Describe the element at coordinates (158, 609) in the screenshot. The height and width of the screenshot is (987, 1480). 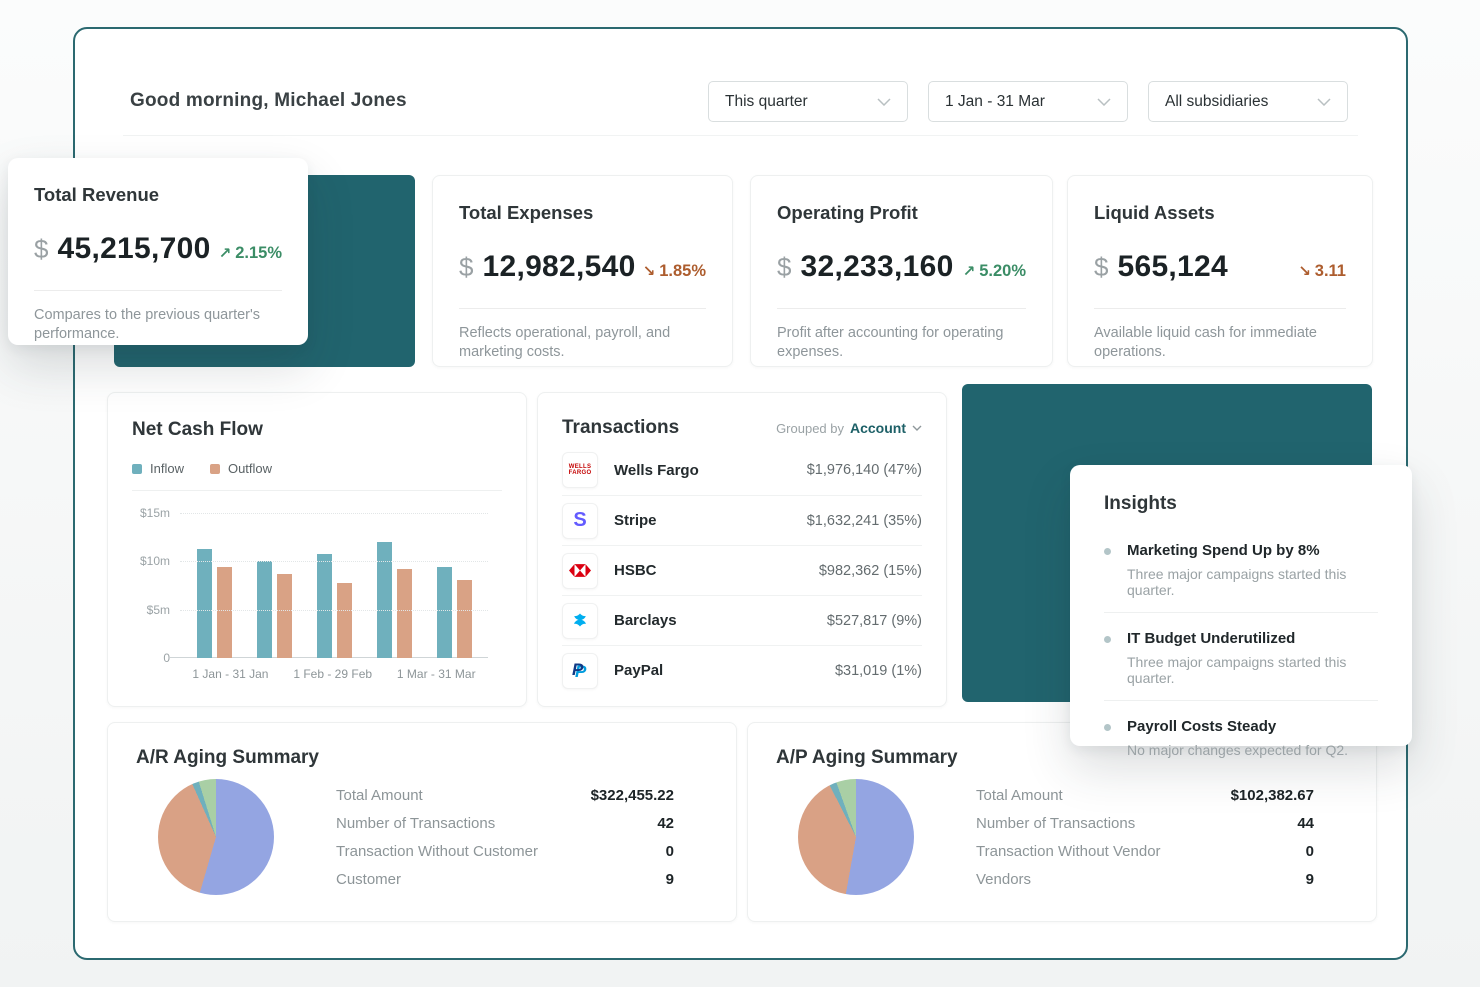
I see `y-axis-tick-label: $5m` at that location.